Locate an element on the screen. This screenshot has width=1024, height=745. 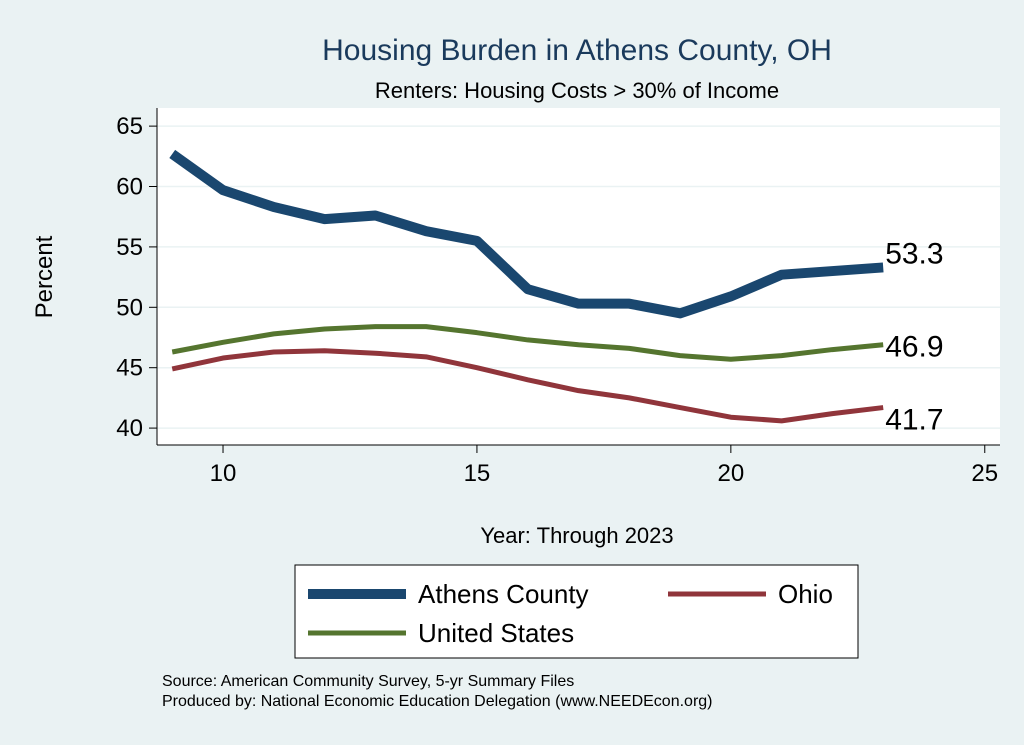
series-line-ohio is located at coordinates (527, 386).